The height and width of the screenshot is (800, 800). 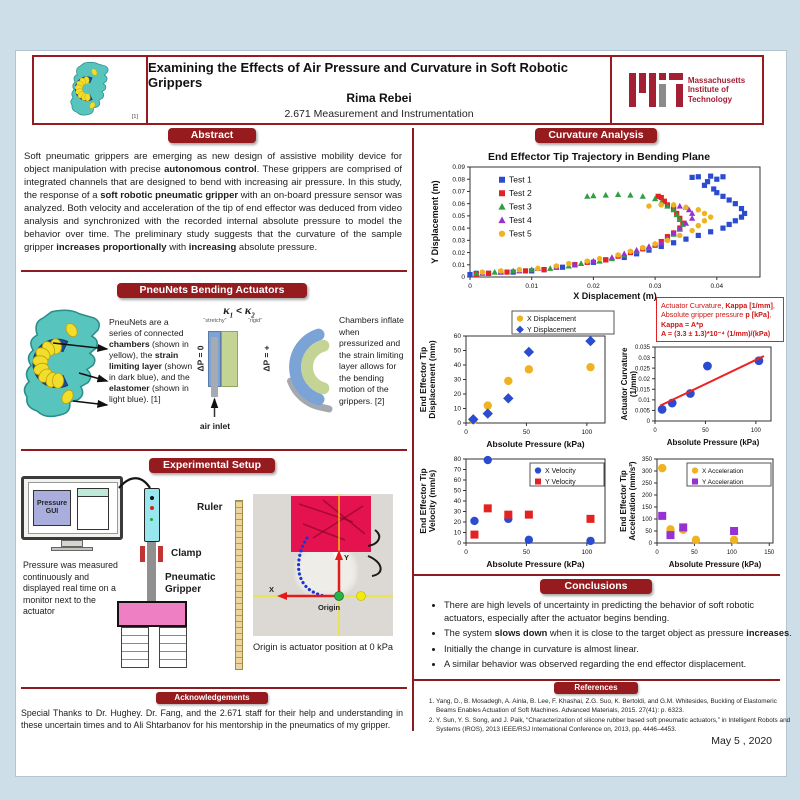 I want to click on cable, so click(x=134, y=483).